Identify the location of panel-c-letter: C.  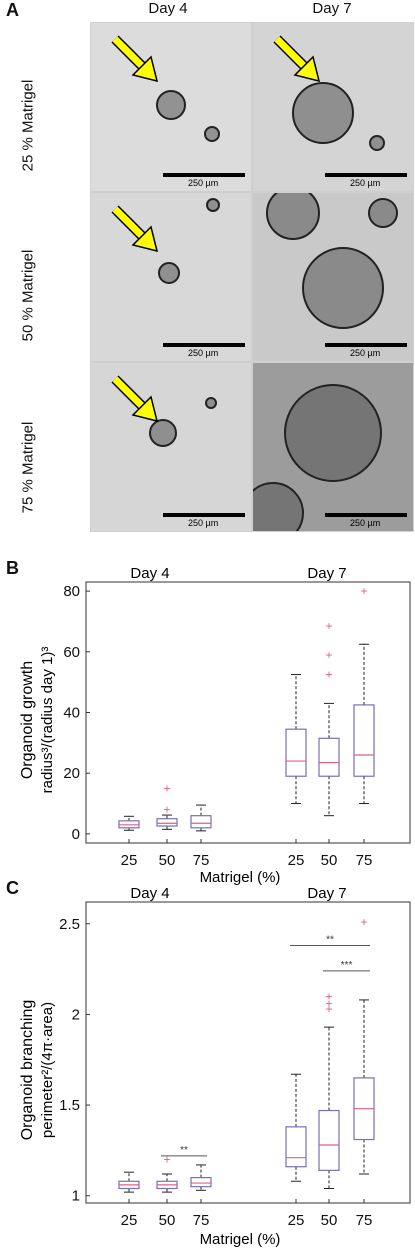
(12, 888).